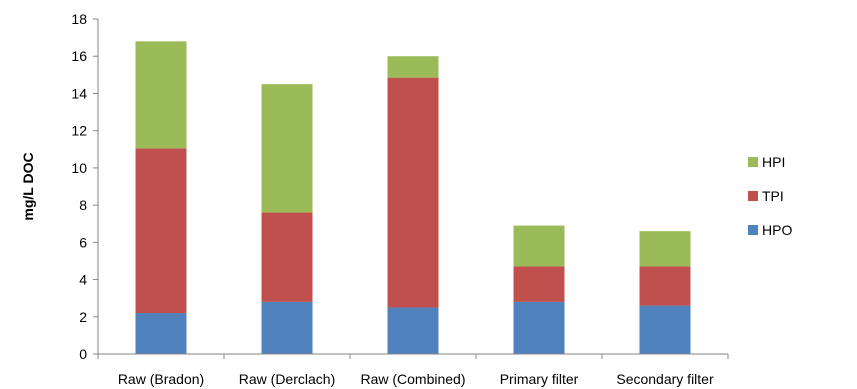 This screenshot has height=389, width=857. What do you see at coordinates (665, 249) in the screenshot?
I see `bar-hpi-secondary-filter` at bounding box center [665, 249].